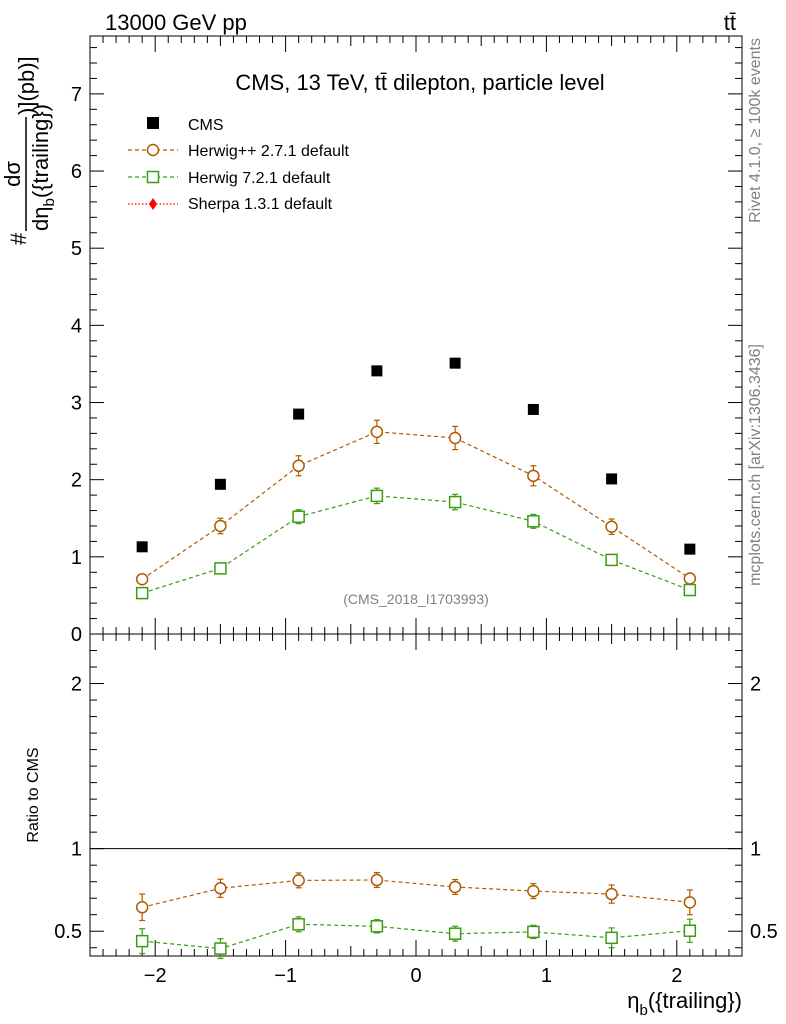  What do you see at coordinates (153, 177) in the screenshot?
I see `legend-marker-herwig7` at bounding box center [153, 177].